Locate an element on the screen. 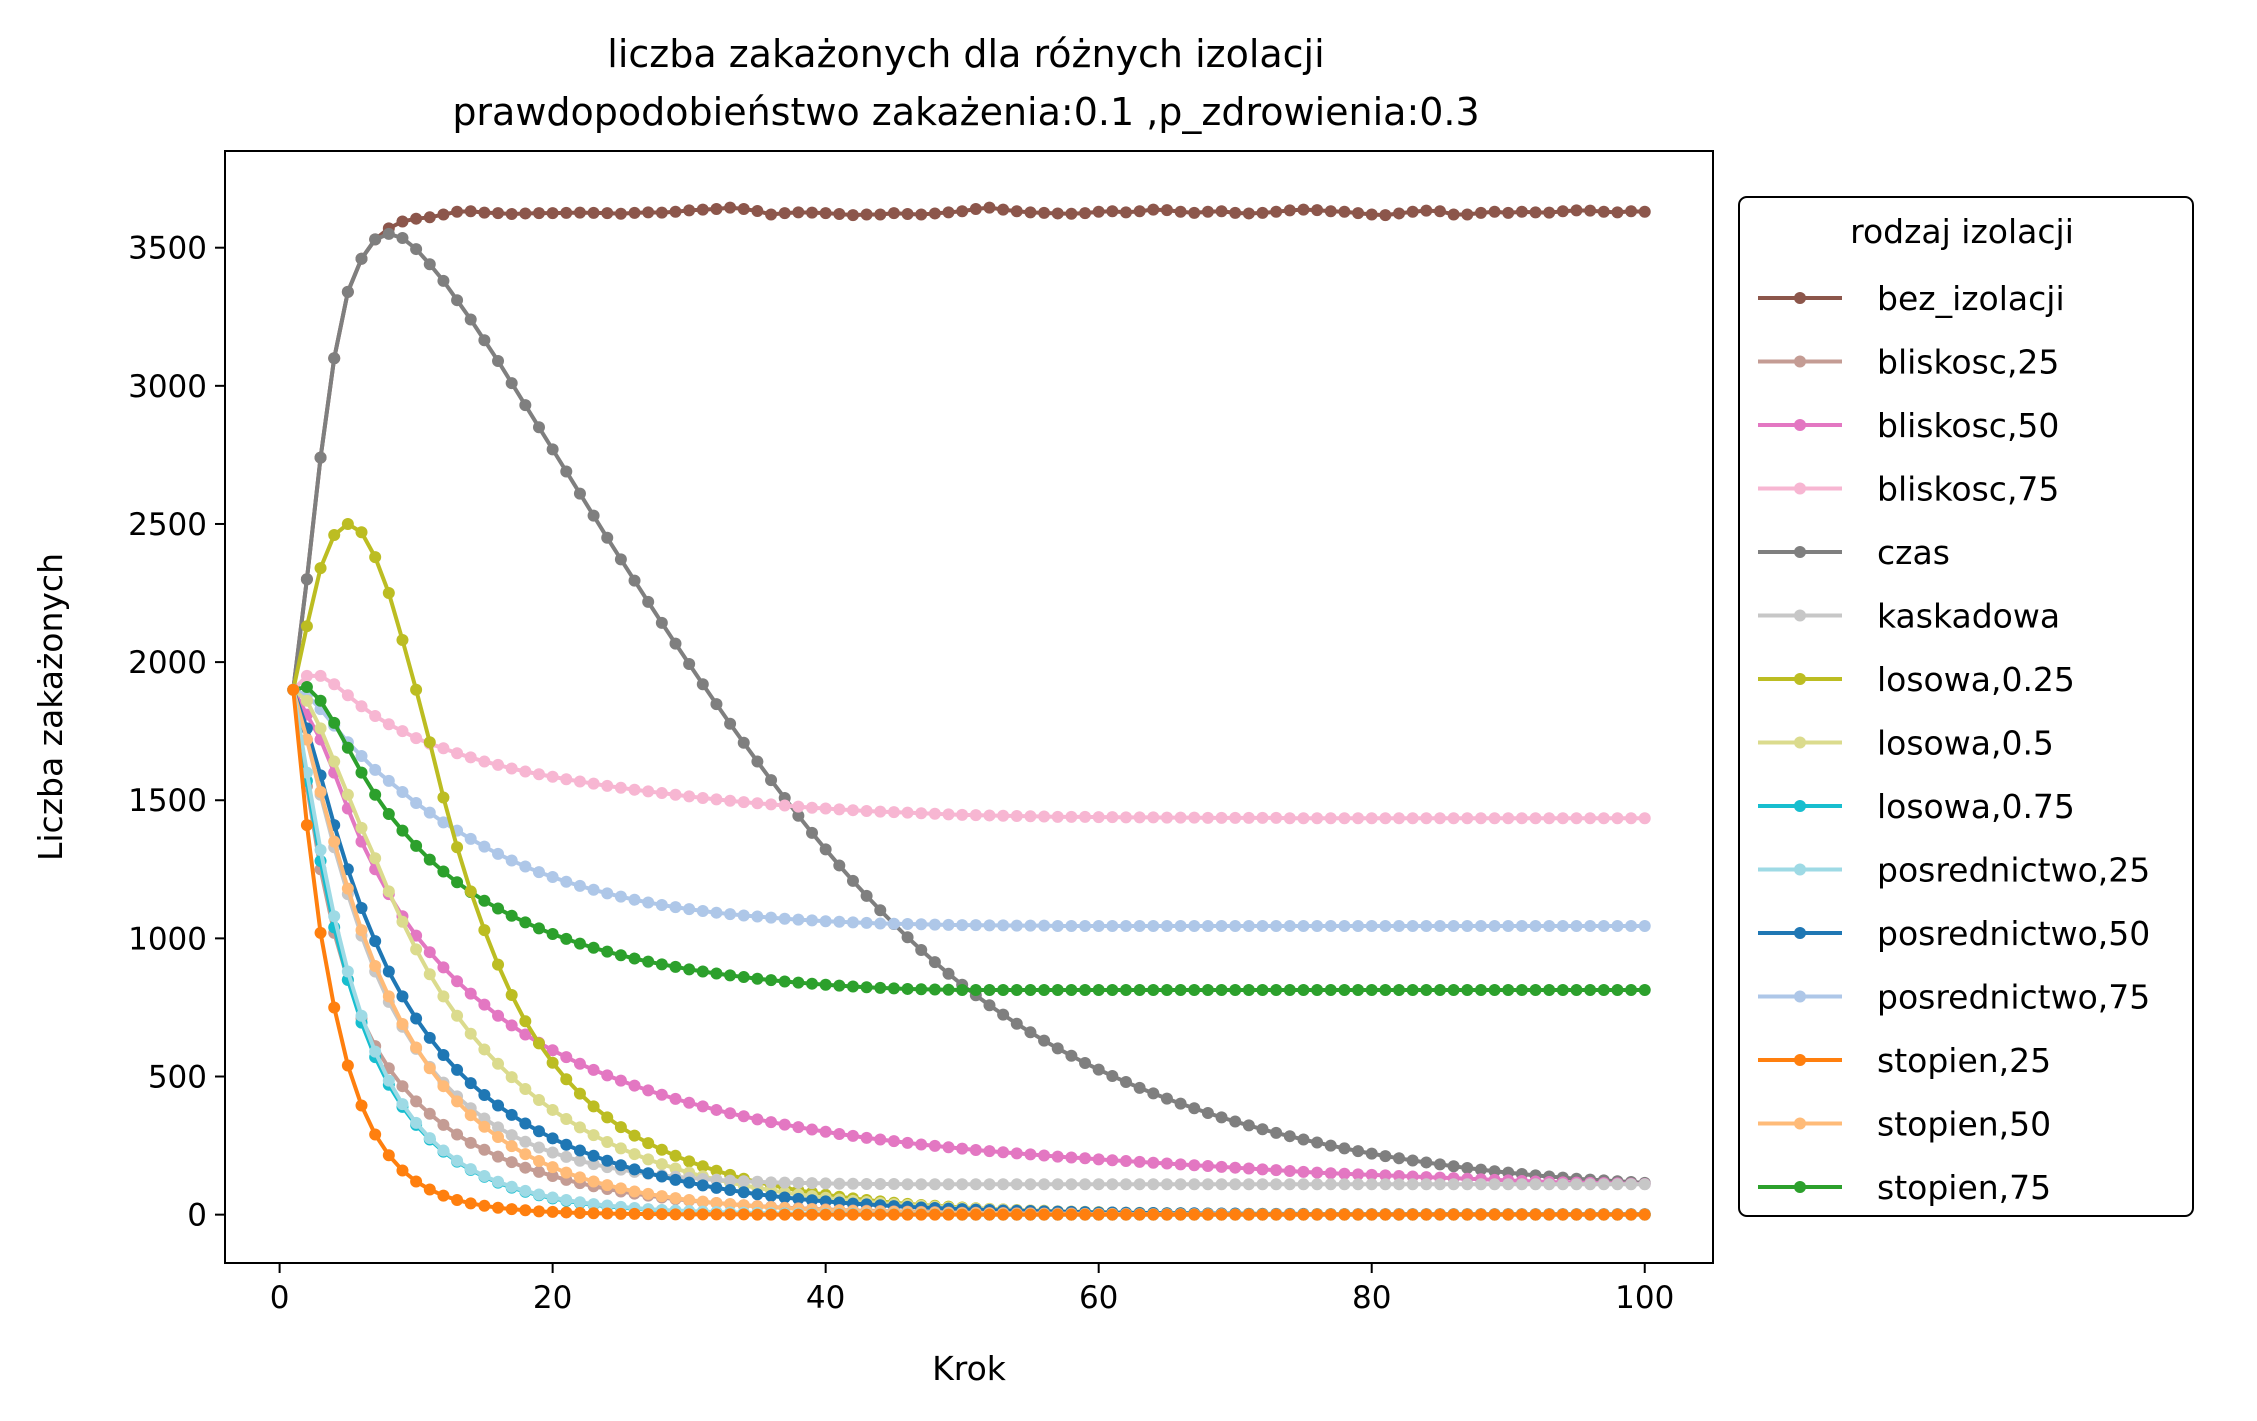 The image size is (2257, 1421). legend-item: losowa,0.5 is located at coordinates (1906, 743).